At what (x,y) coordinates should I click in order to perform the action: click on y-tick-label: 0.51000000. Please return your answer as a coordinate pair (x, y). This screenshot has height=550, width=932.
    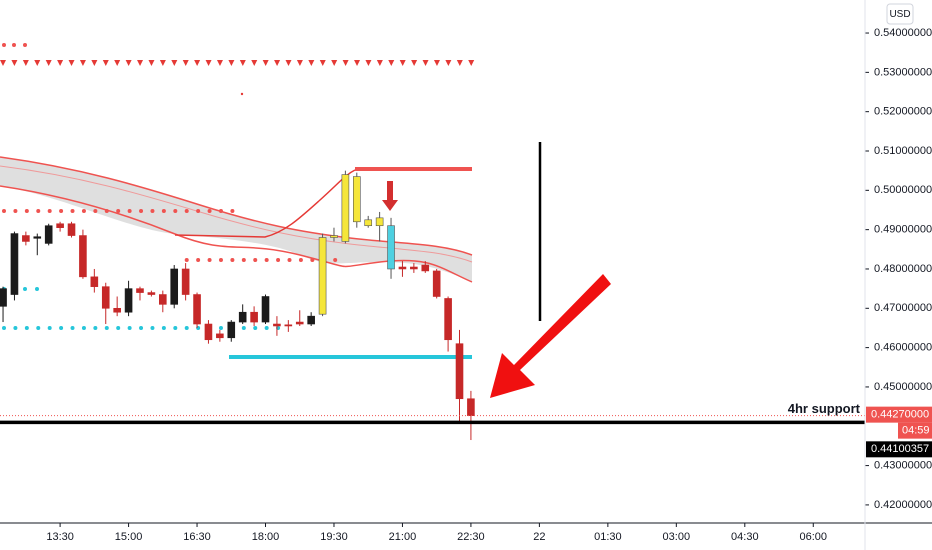
    Looking at the image, I should click on (903, 151).